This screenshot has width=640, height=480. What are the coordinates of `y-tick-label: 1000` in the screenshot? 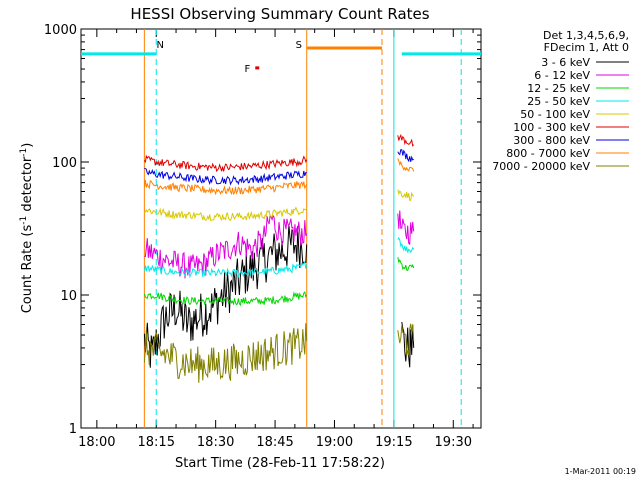 It's located at (60, 30).